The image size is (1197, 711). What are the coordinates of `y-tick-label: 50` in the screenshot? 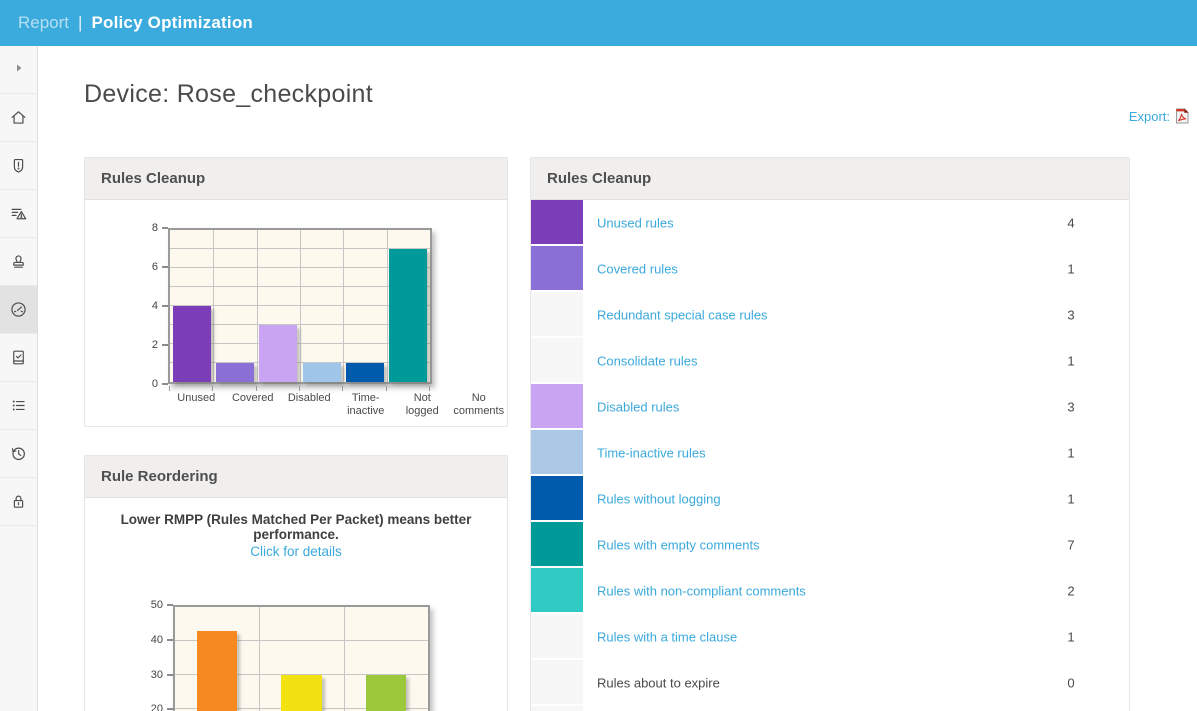 It's located at (156, 605).